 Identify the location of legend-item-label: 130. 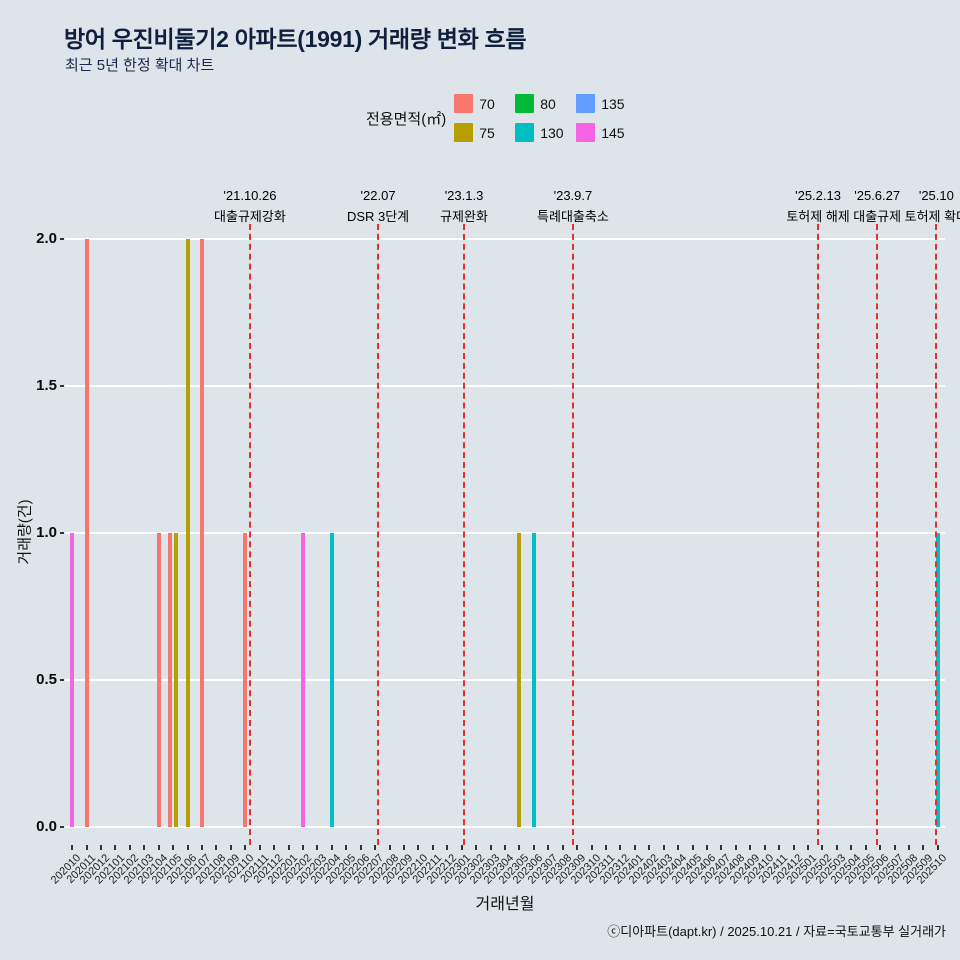
(552, 132).